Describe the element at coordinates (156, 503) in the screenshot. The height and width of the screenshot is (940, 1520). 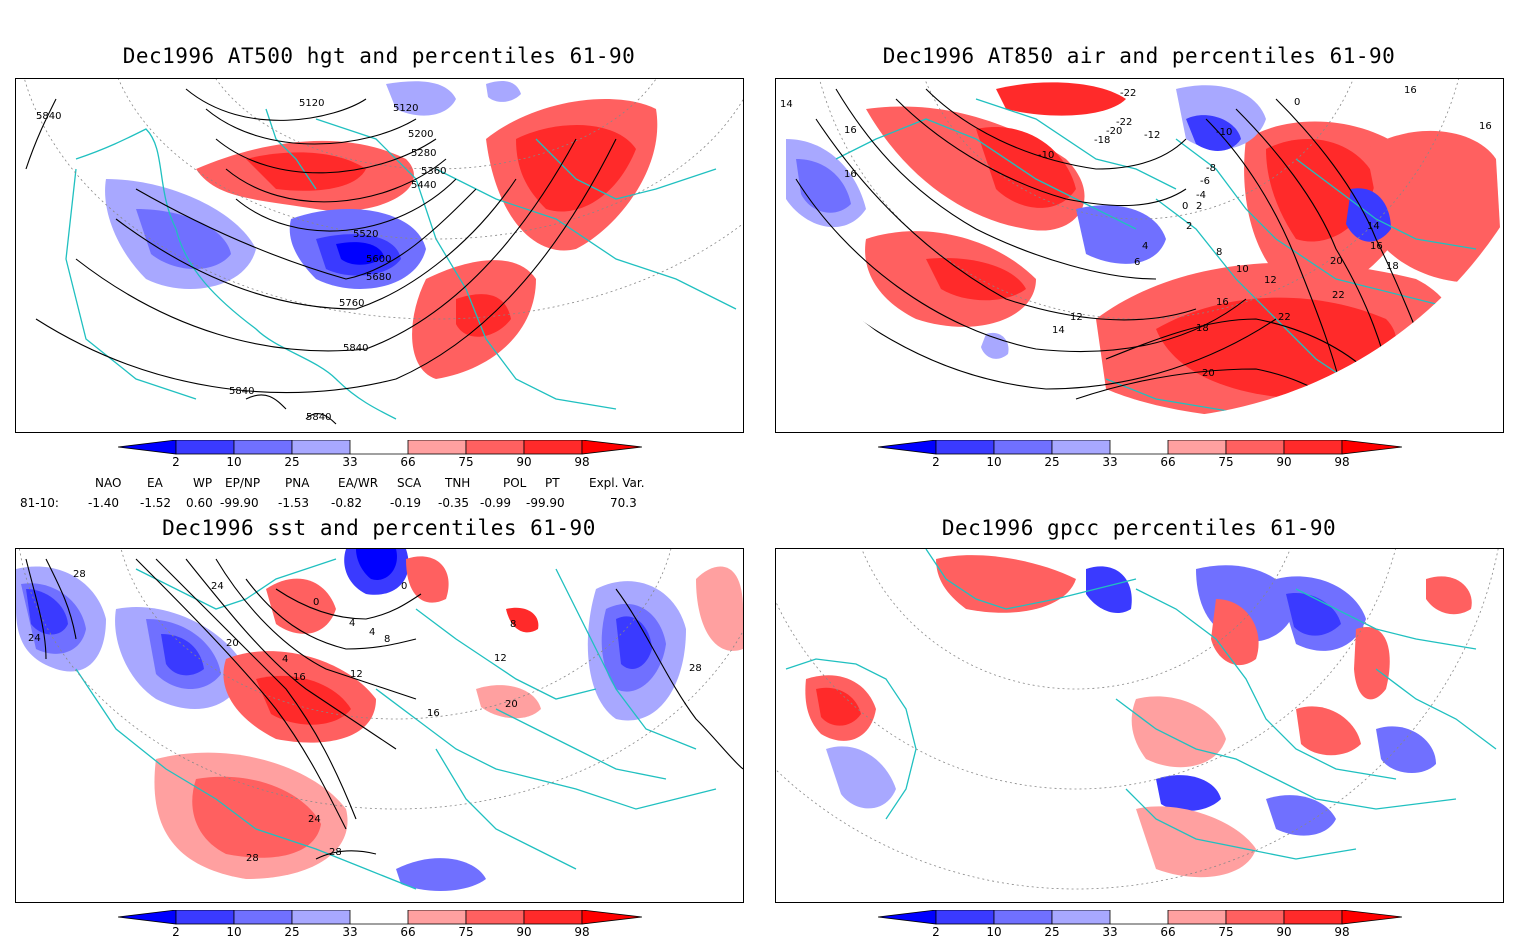
I see `teleconnection-index-value: -1.52` at that location.